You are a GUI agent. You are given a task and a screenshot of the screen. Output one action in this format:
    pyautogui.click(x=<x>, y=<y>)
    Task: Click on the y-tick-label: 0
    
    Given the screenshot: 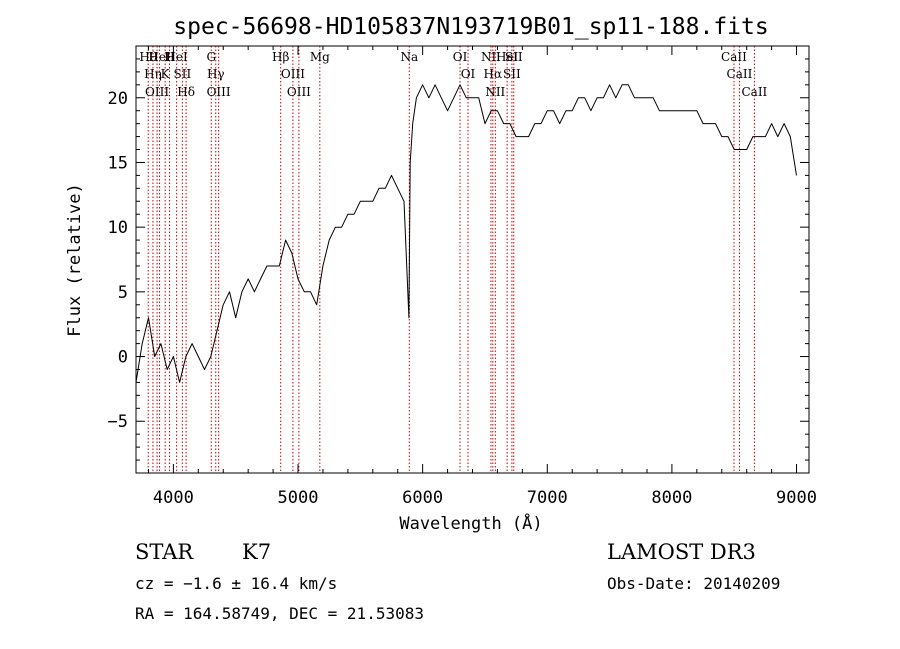 What is the action you would take?
    pyautogui.click(x=123, y=358)
    